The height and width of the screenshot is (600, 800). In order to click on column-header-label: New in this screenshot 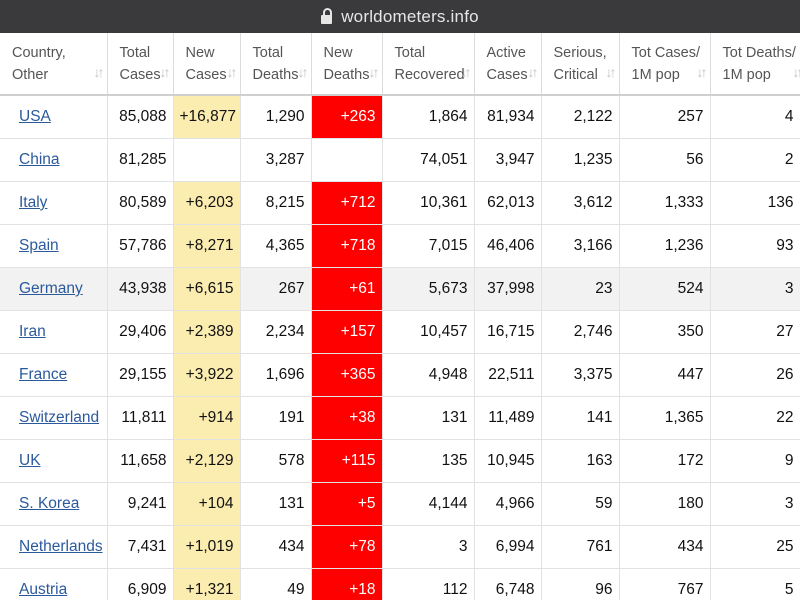, I will do `click(338, 52)`.